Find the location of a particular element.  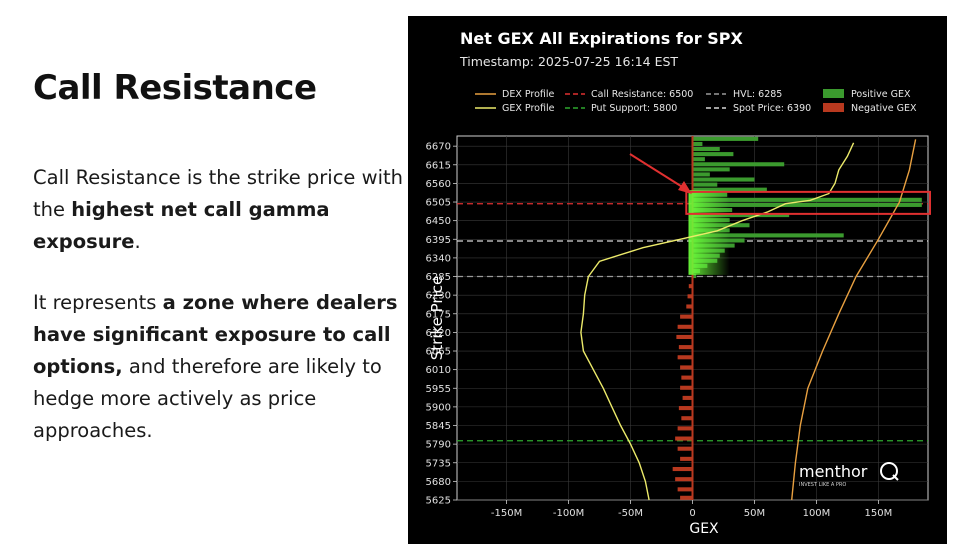

x-tick-label: -100M is located at coordinates (568, 513).